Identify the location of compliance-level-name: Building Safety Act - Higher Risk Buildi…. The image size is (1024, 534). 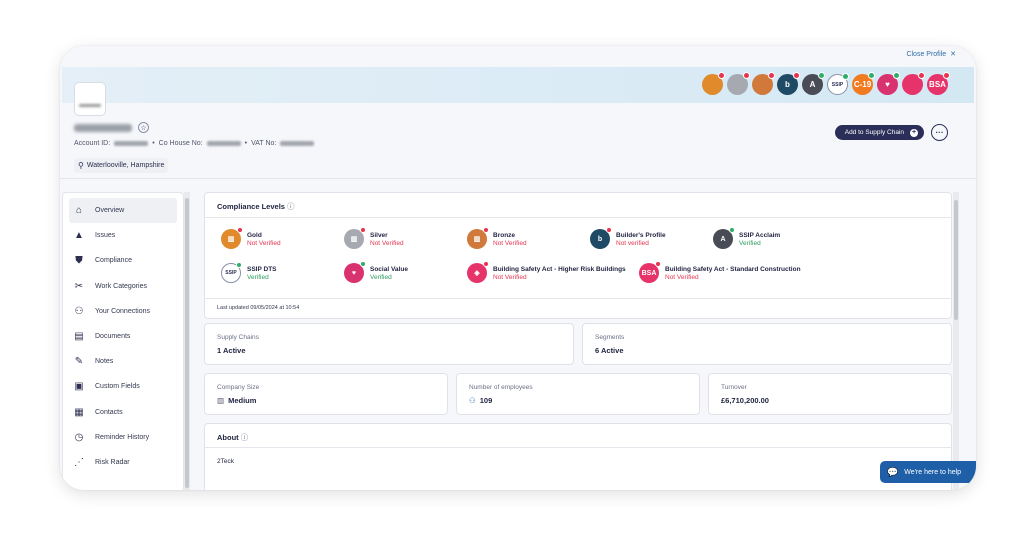
(559, 269).